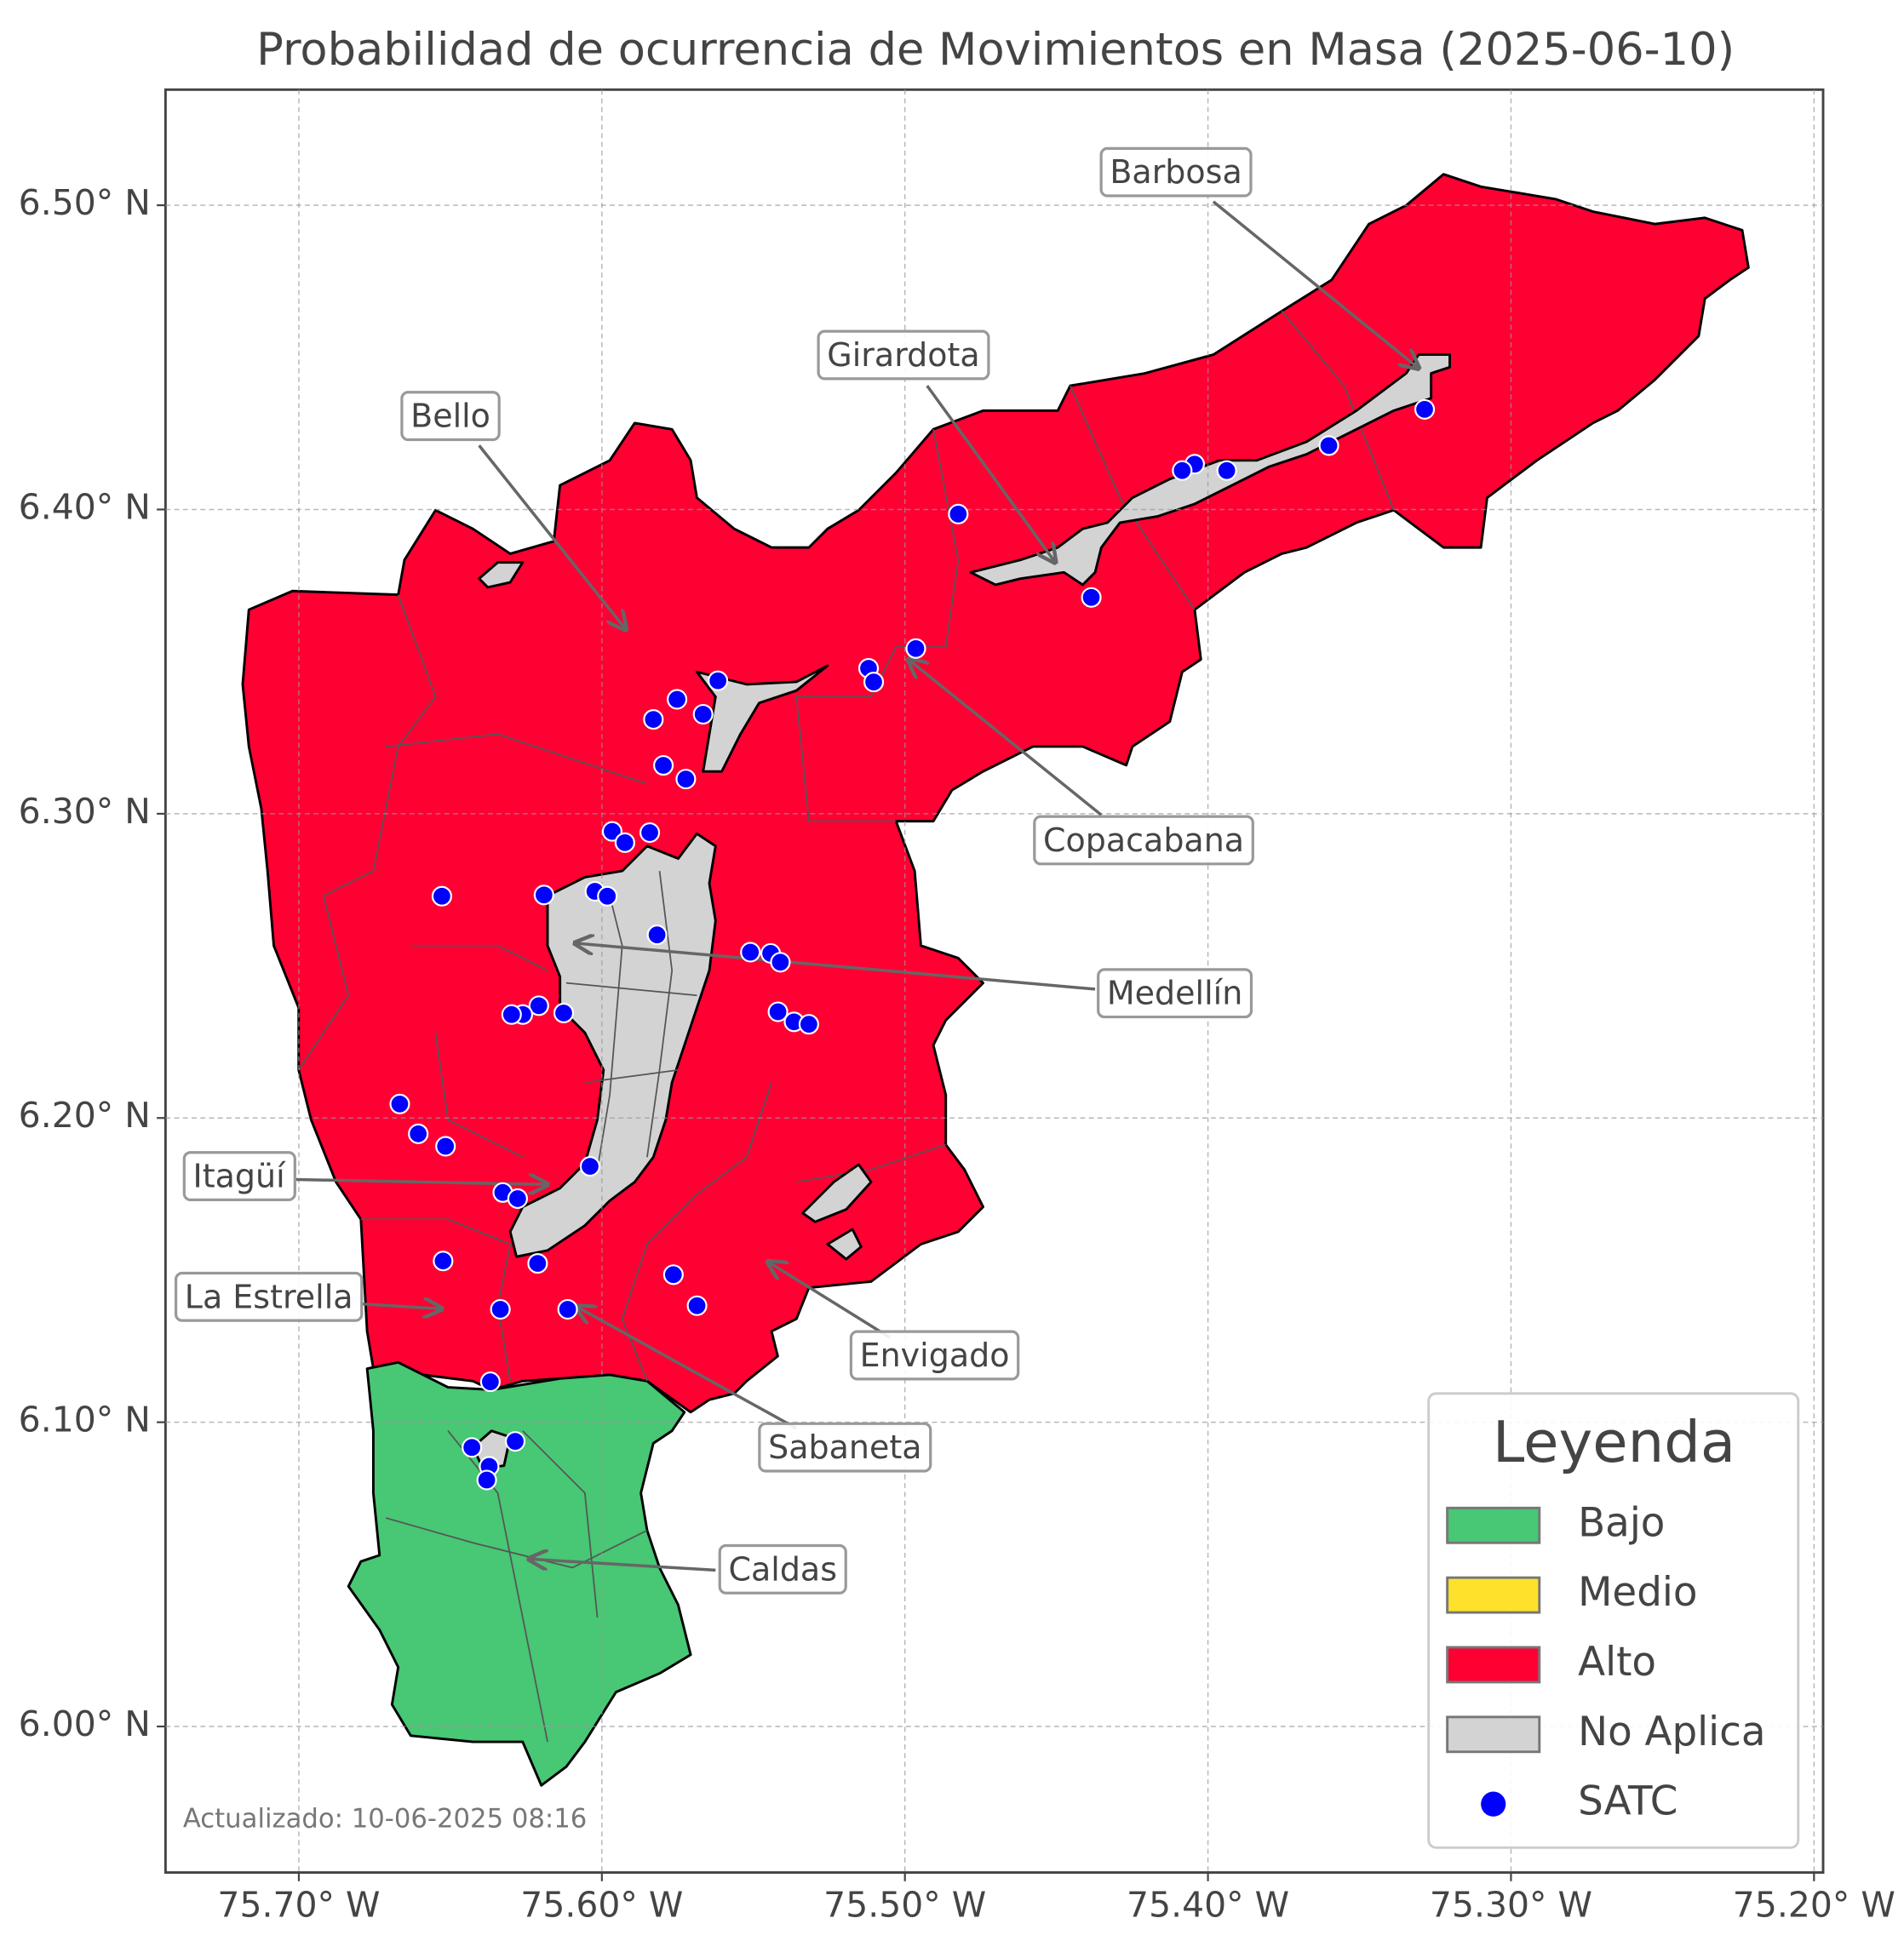 The width and height of the screenshot is (1904, 1941). I want to click on footnote: Actualizado: 10-06-2025 08:16, so click(385, 1820).